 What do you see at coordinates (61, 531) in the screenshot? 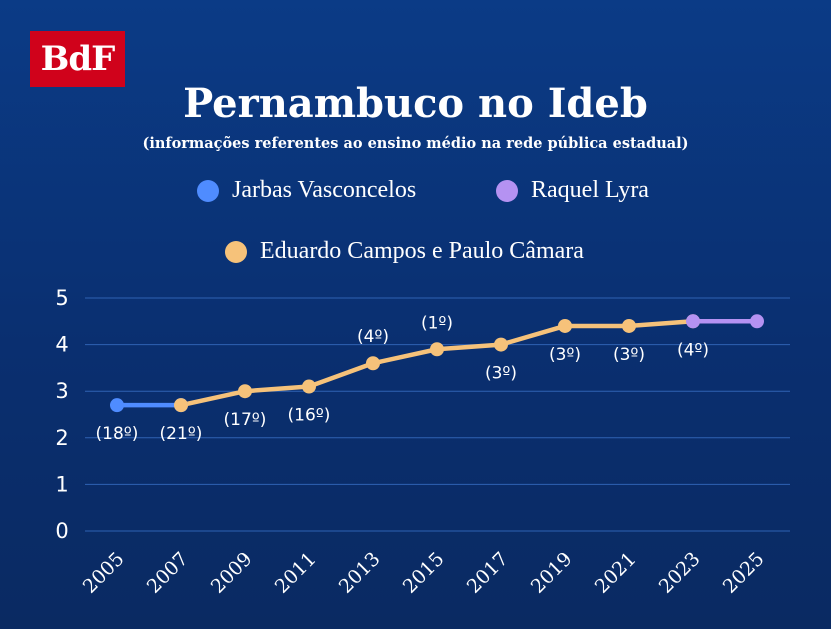
I see `y-tick-label: 0` at bounding box center [61, 531].